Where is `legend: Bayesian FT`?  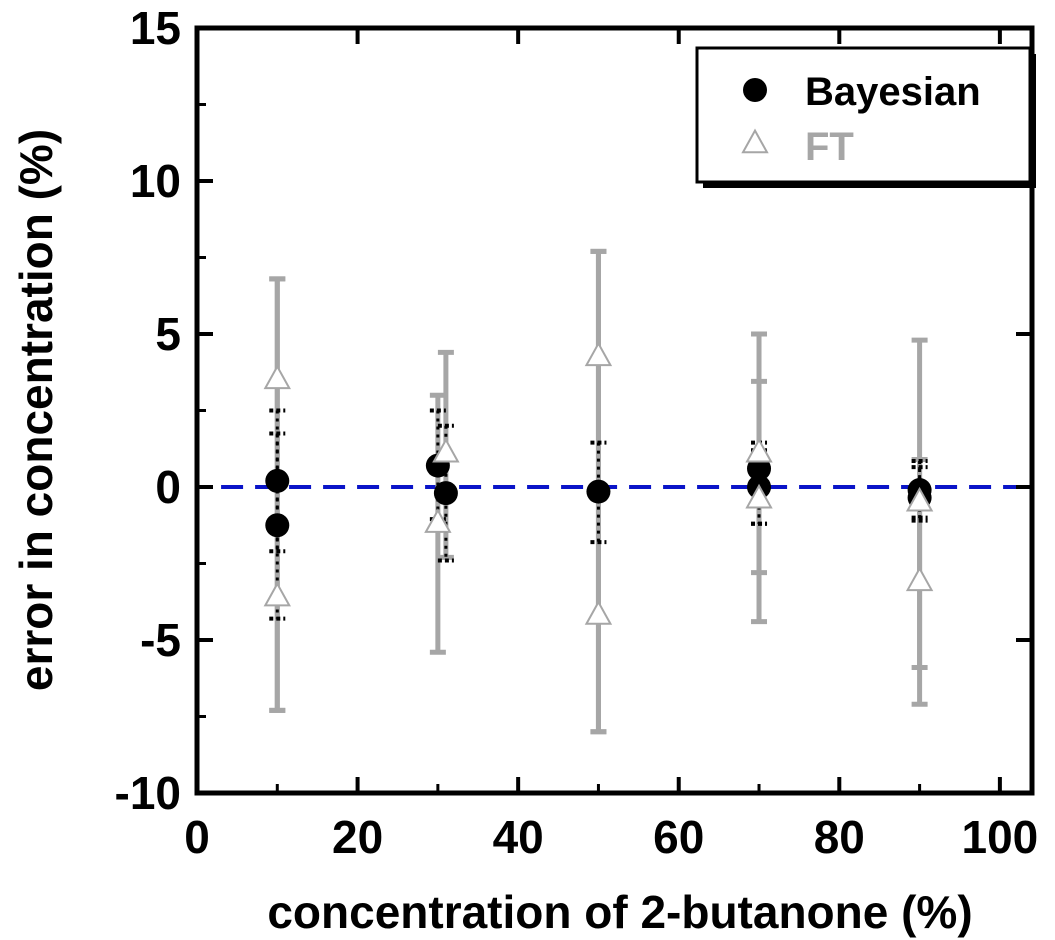 legend: Bayesian FT is located at coordinates (865, 117).